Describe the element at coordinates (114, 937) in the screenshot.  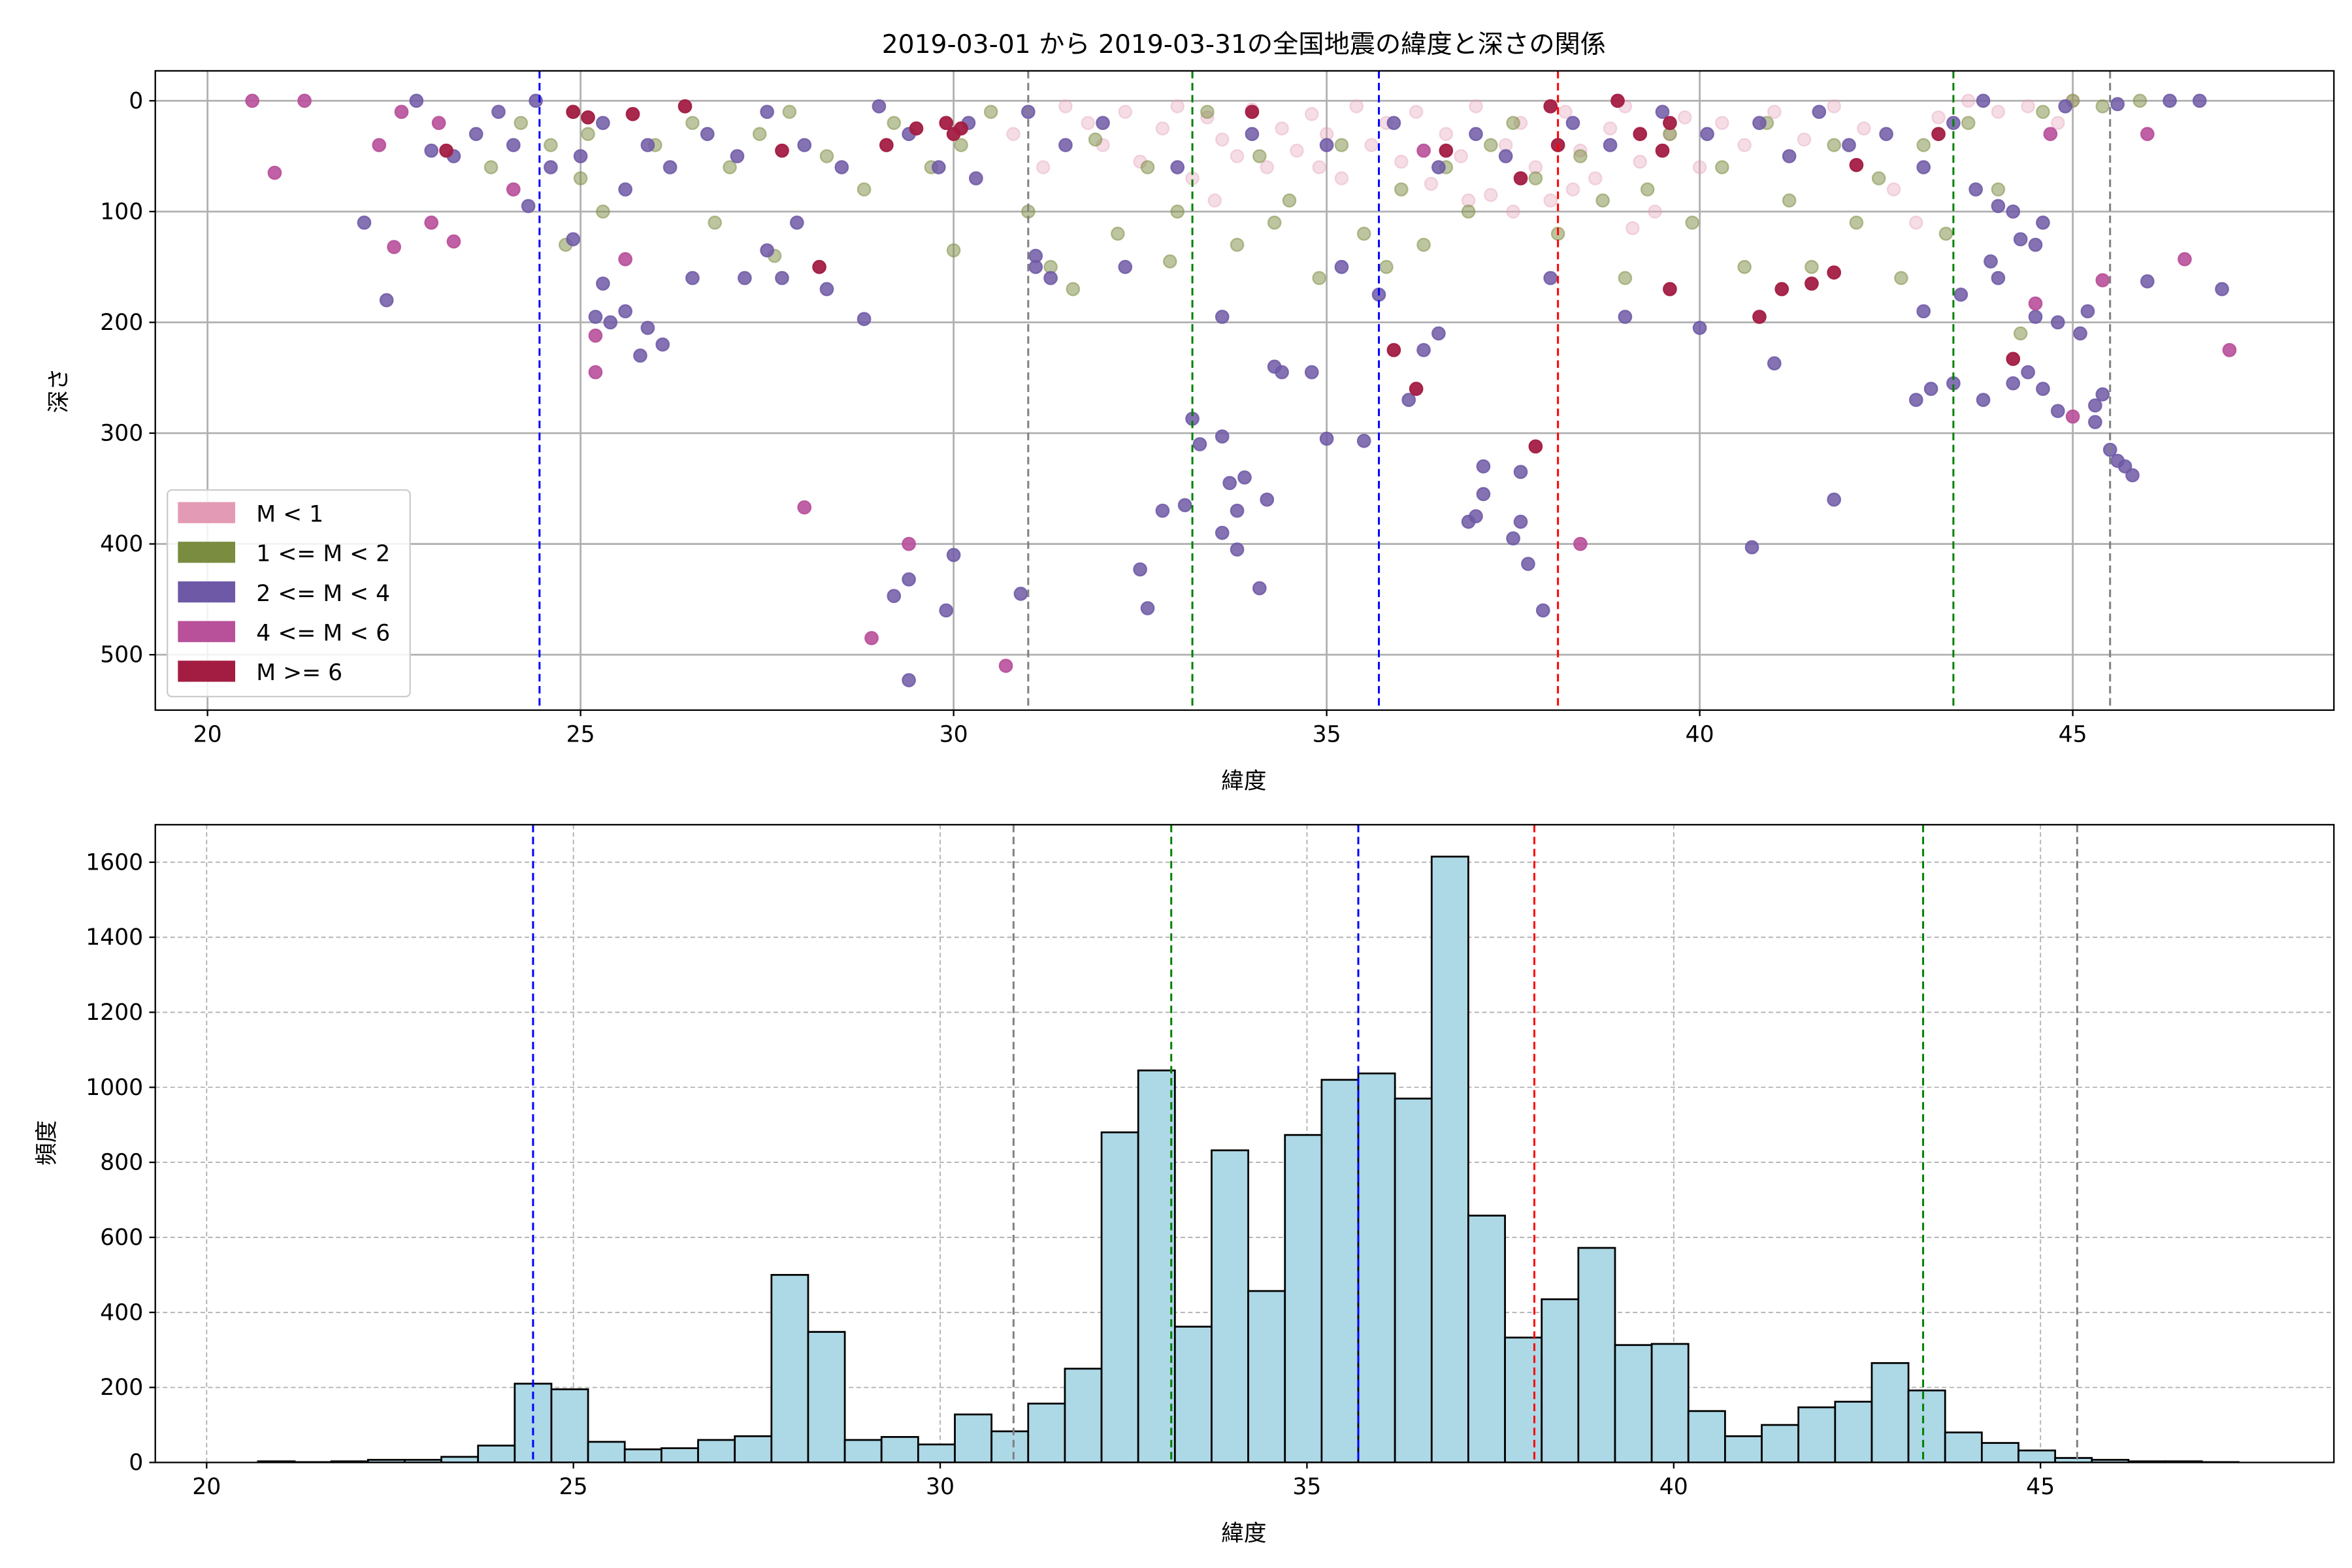
I see `y-tick-label: 1400` at that location.